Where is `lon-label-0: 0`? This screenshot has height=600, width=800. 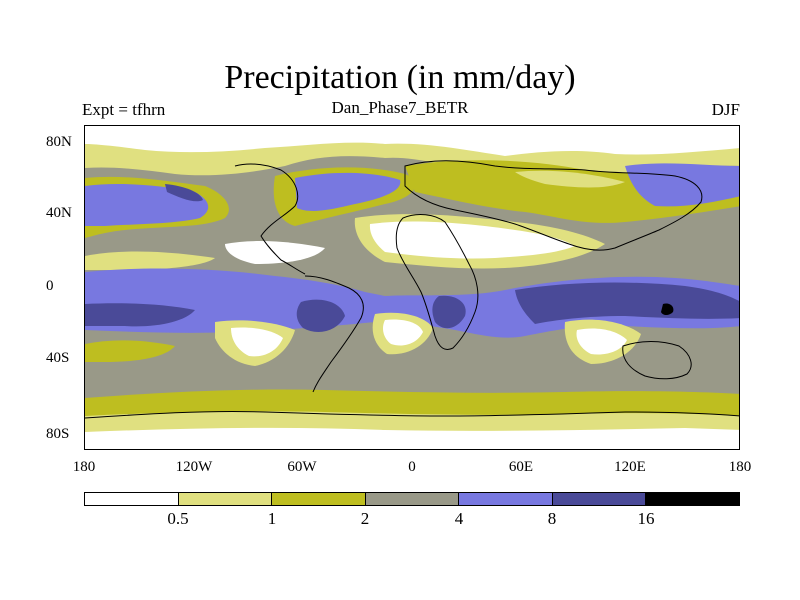
lon-label-0: 0 is located at coordinates (412, 467).